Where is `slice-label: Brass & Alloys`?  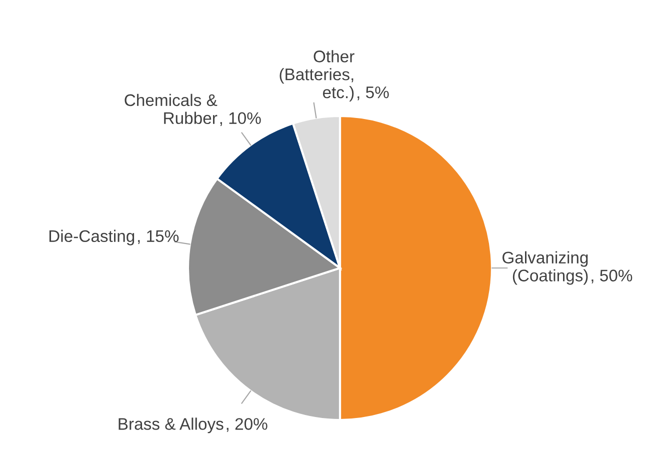
slice-label: Brass & Alloys is located at coordinates (171, 426).